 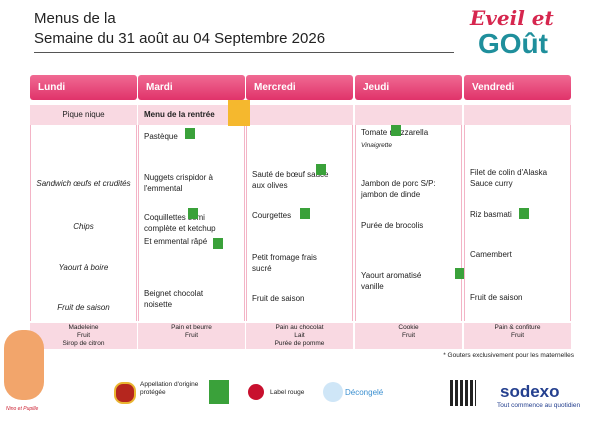 What do you see at coordinates (299, 343) in the screenshot?
I see `gouter-item: Purée de pomme` at bounding box center [299, 343].